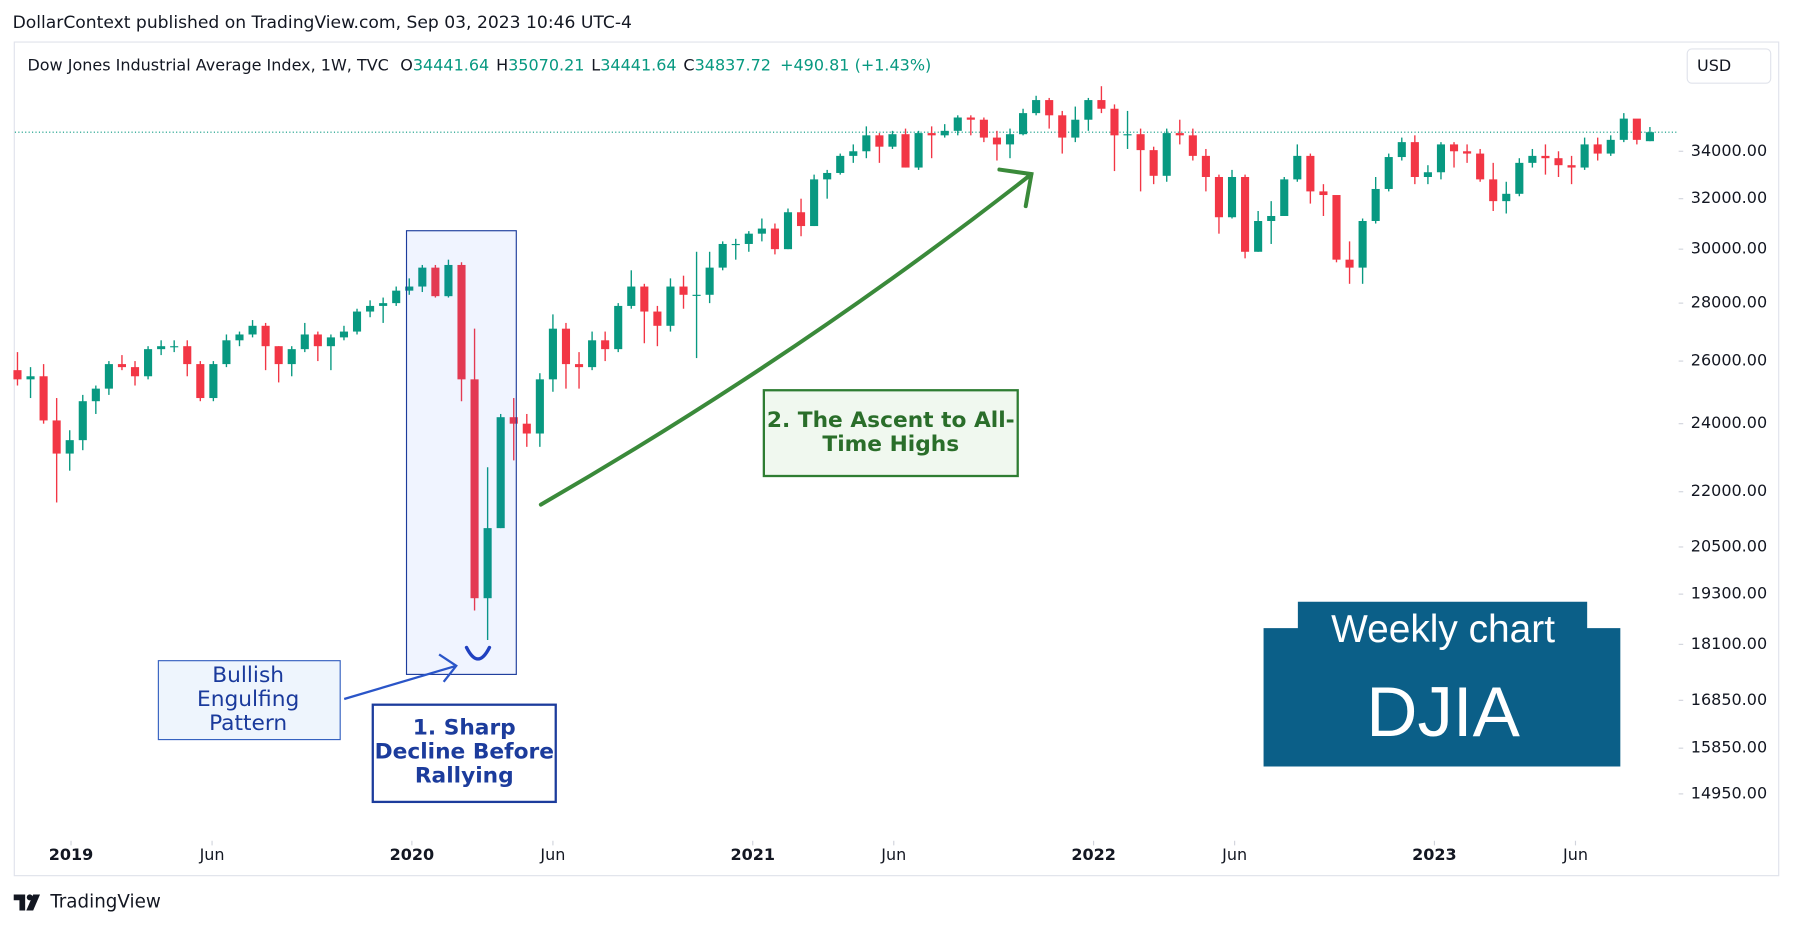 This screenshot has width=1793, height=928. I want to click on y-tick-label: 32000.00, so click(1729, 197).